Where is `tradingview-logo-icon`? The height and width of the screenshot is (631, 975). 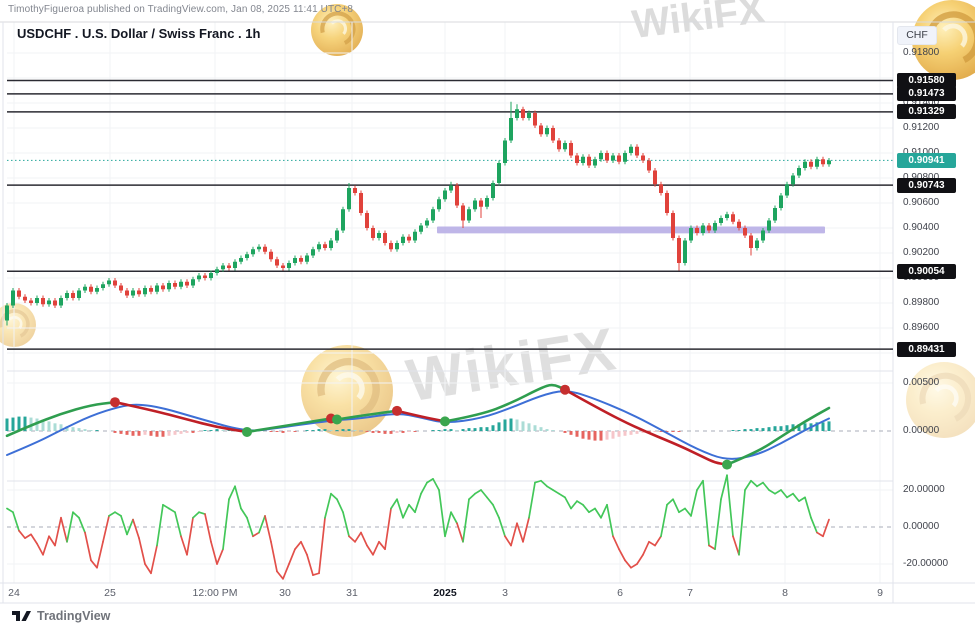
tradingview-logo-icon is located at coordinates (21, 616).